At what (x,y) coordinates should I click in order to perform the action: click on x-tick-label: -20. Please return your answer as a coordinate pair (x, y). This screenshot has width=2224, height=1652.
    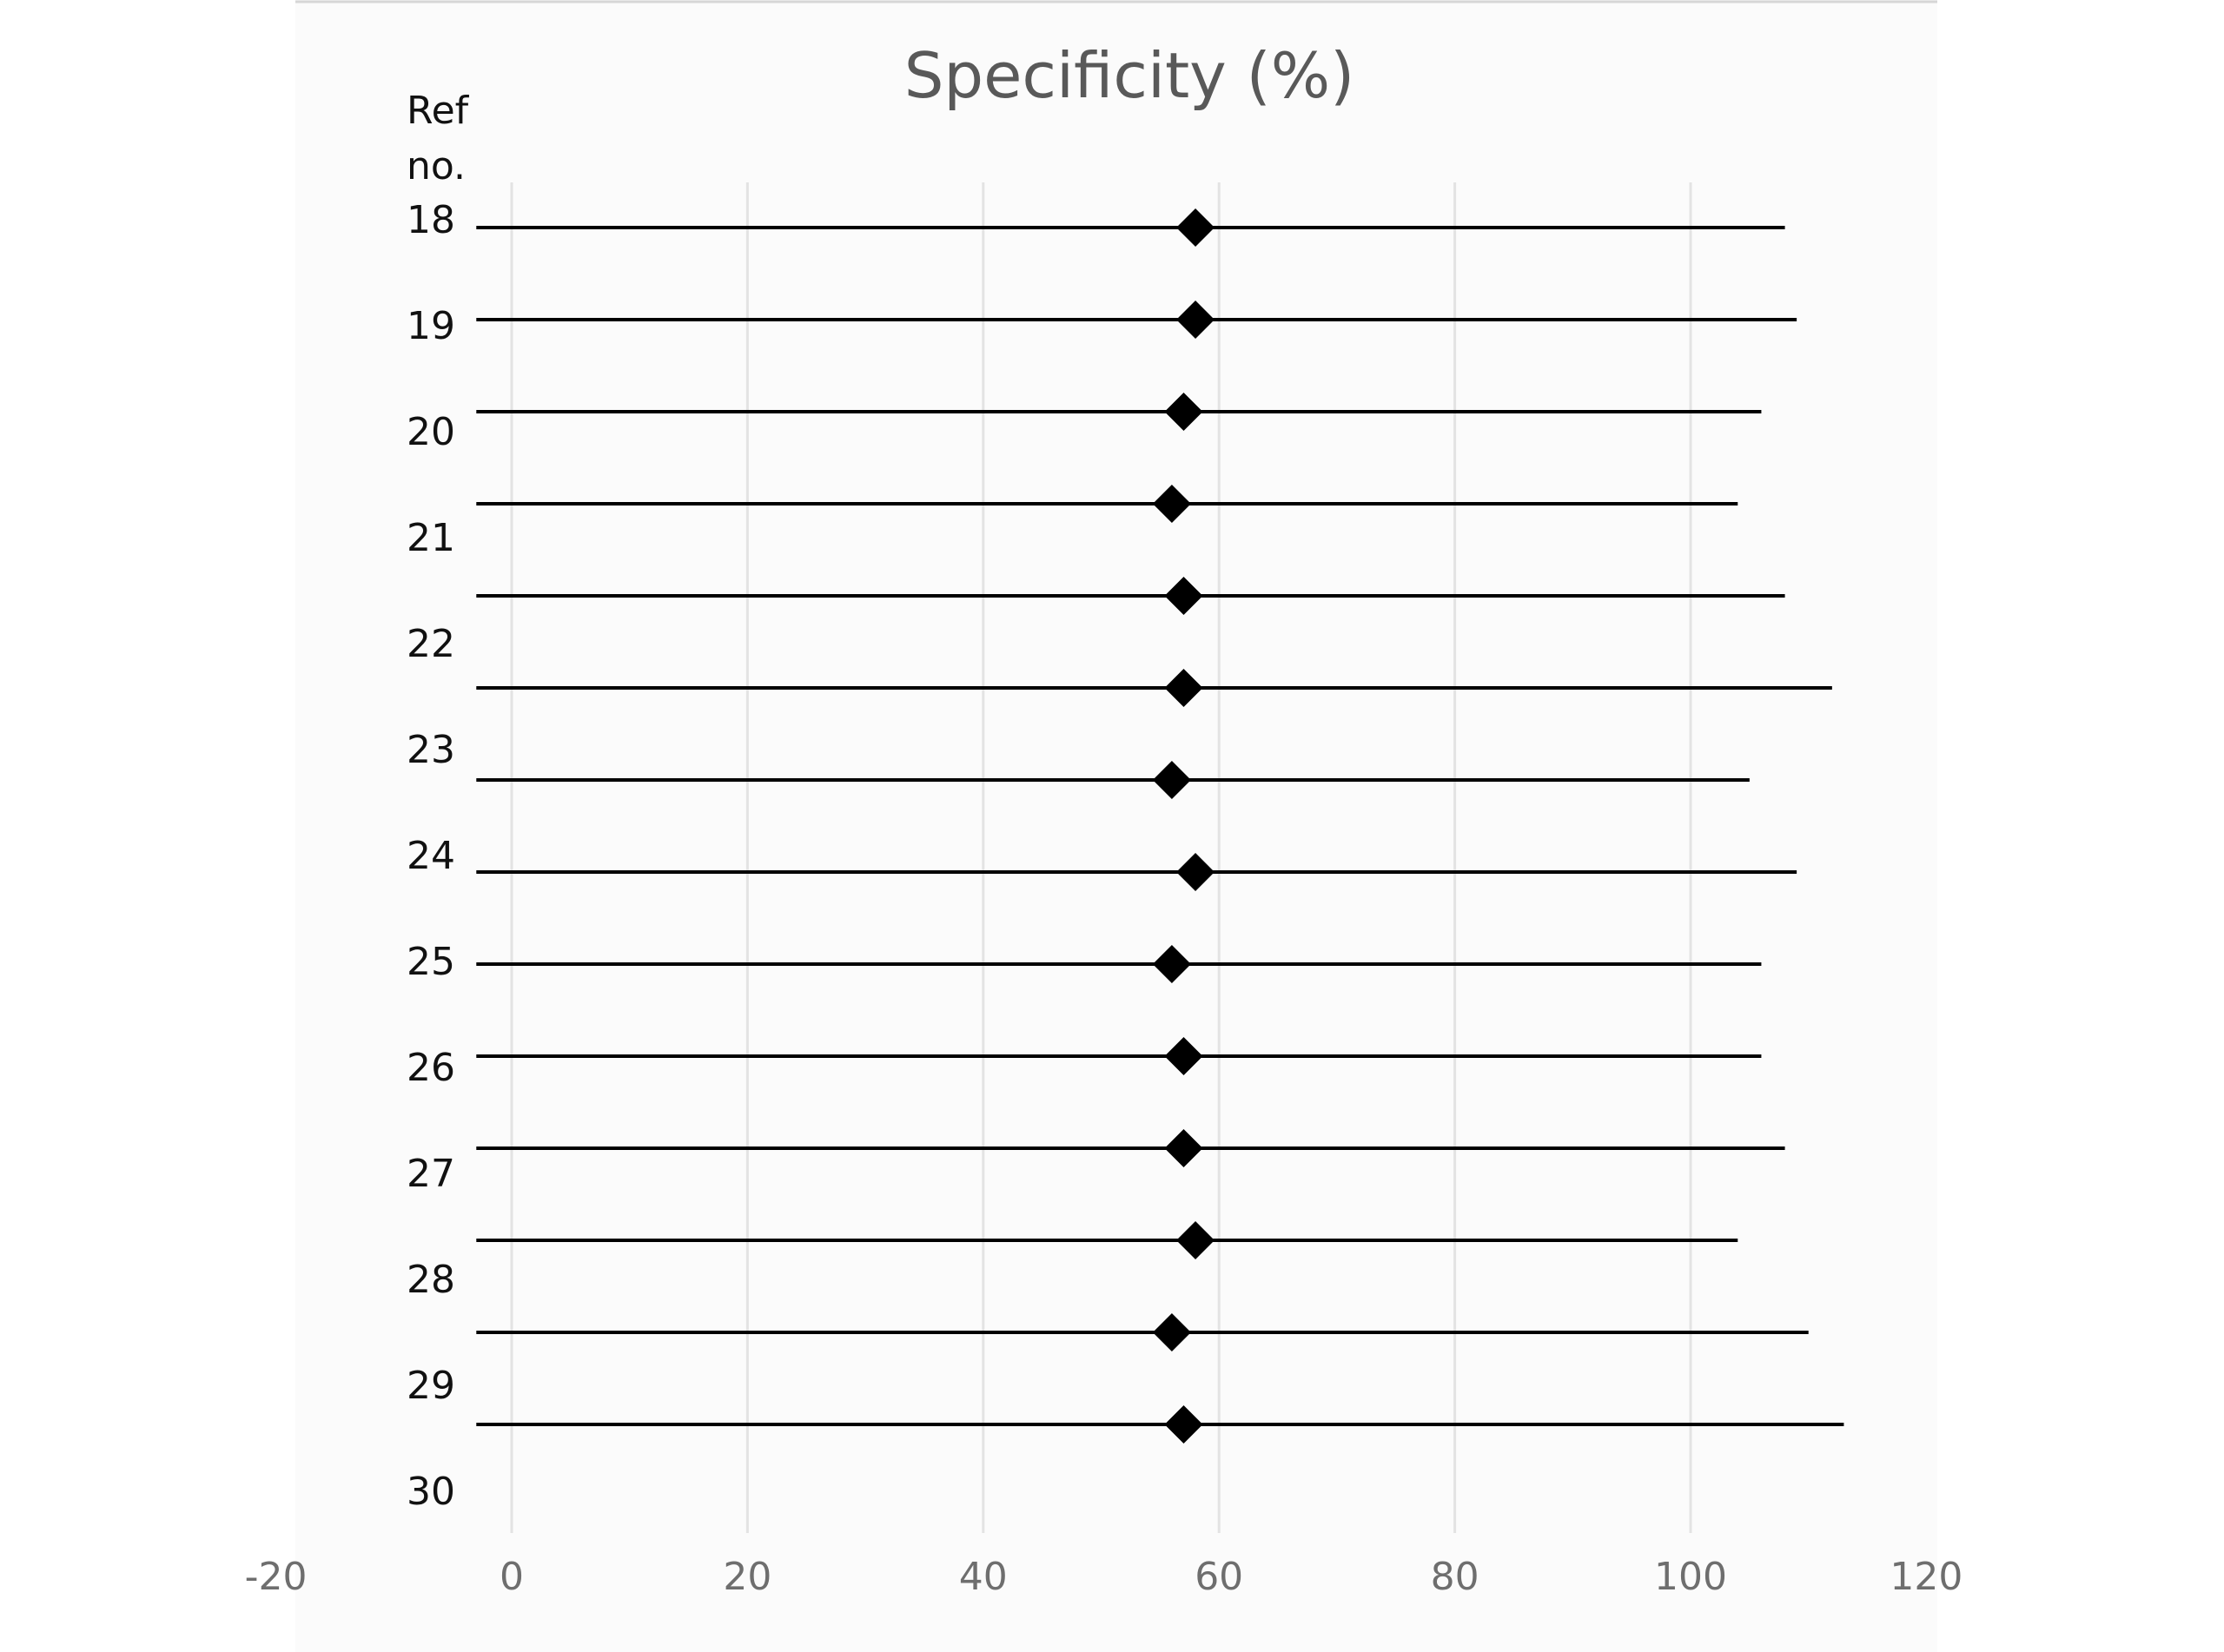
    Looking at the image, I should click on (276, 1577).